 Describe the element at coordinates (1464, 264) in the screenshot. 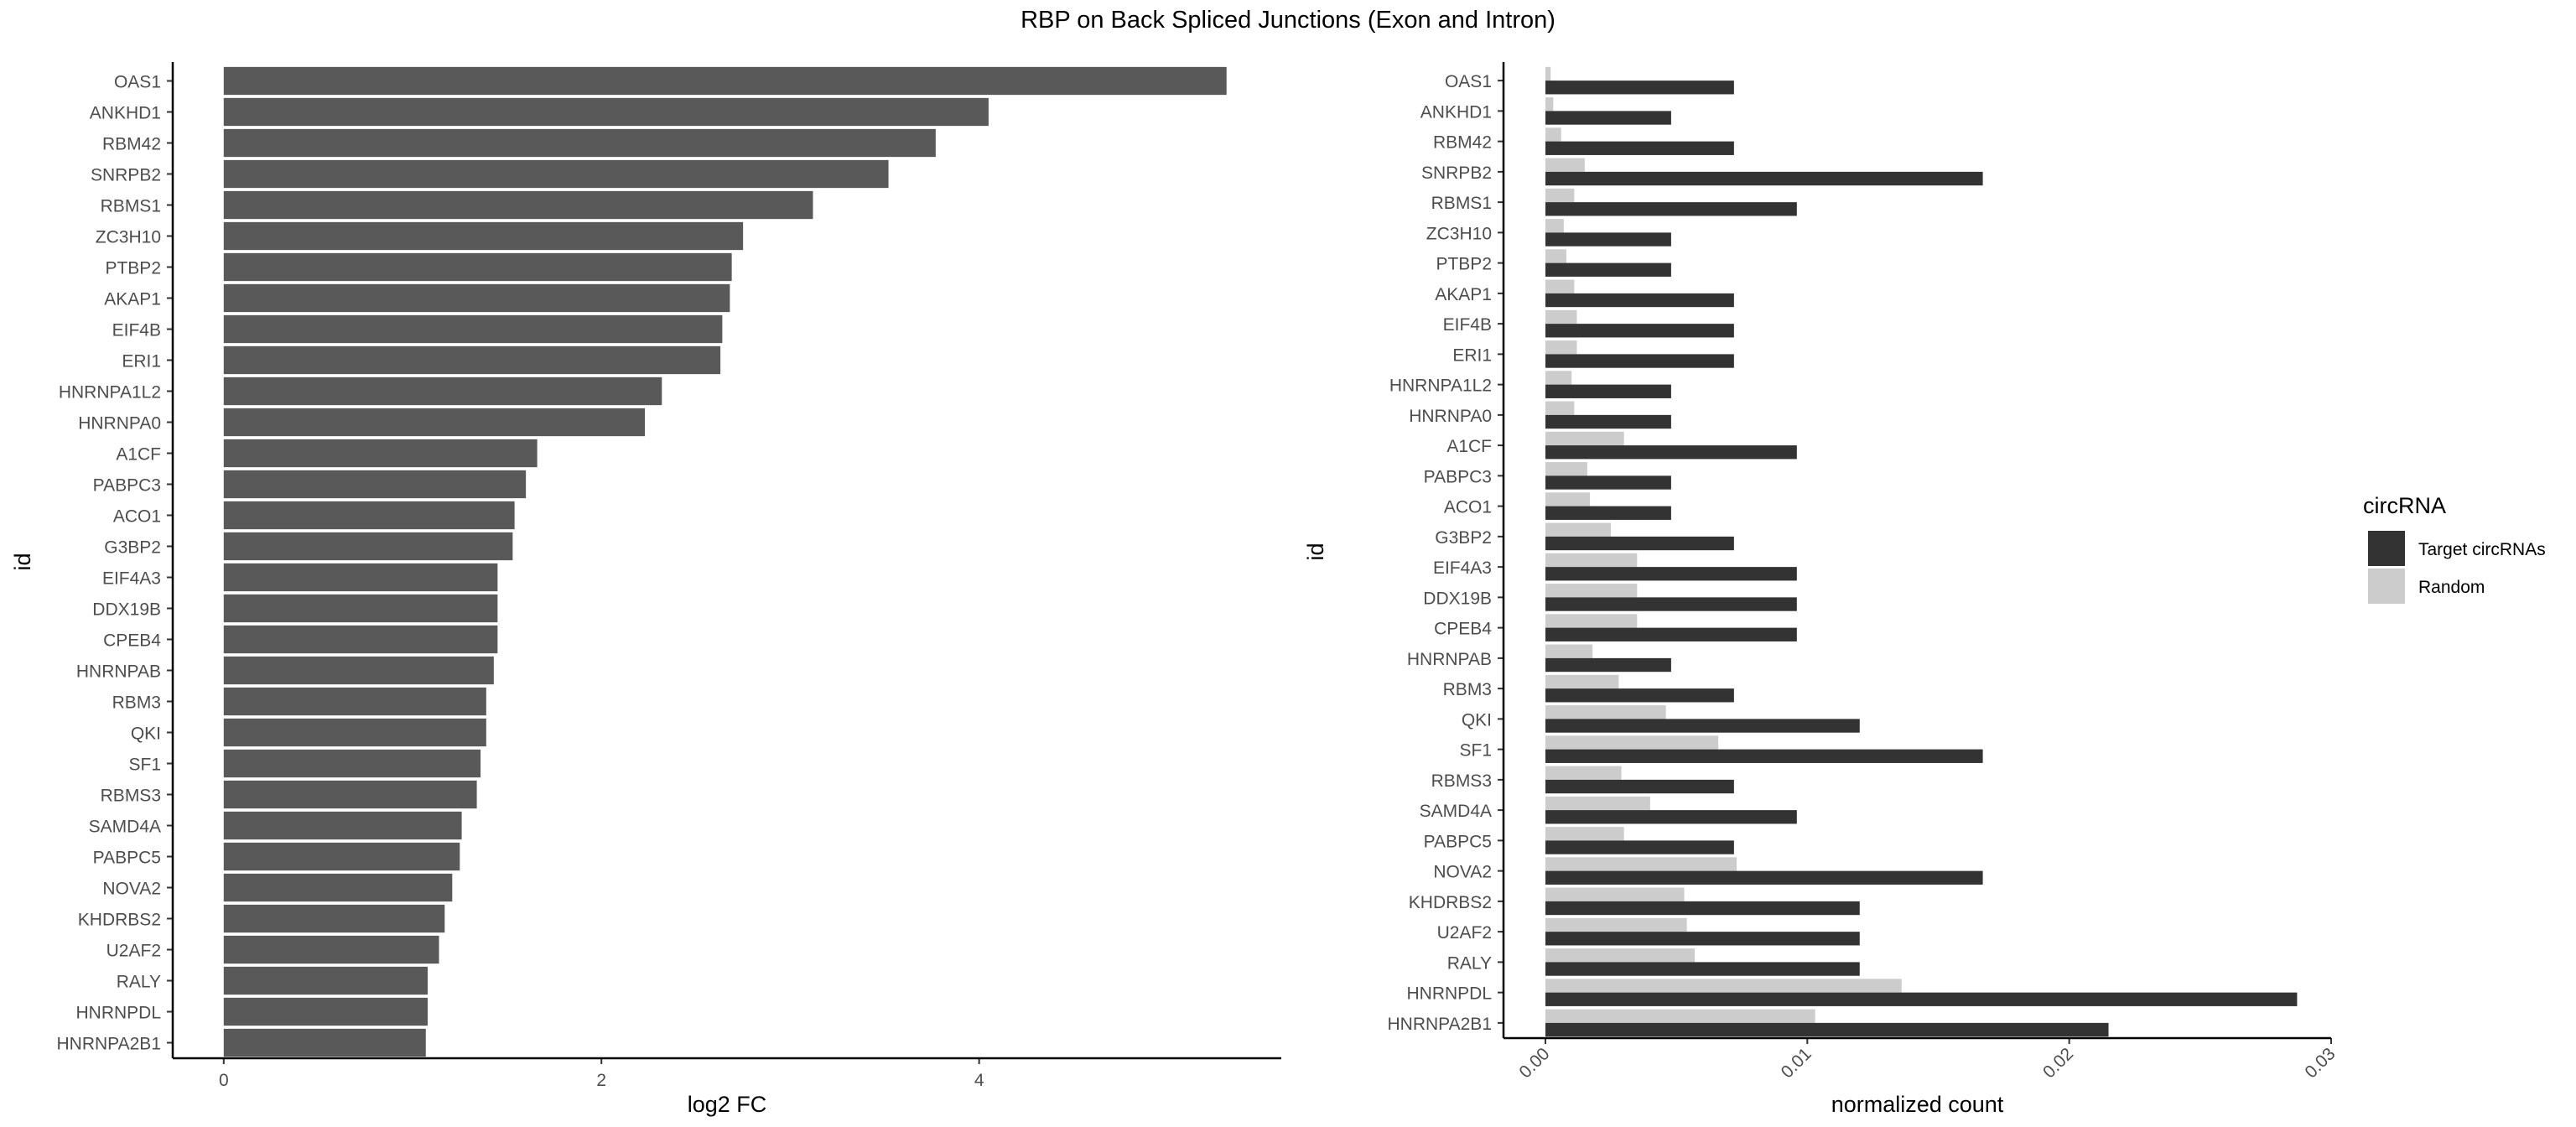

I see `normalized-count-y-tick-label-ptbp2: PTBP2` at that location.